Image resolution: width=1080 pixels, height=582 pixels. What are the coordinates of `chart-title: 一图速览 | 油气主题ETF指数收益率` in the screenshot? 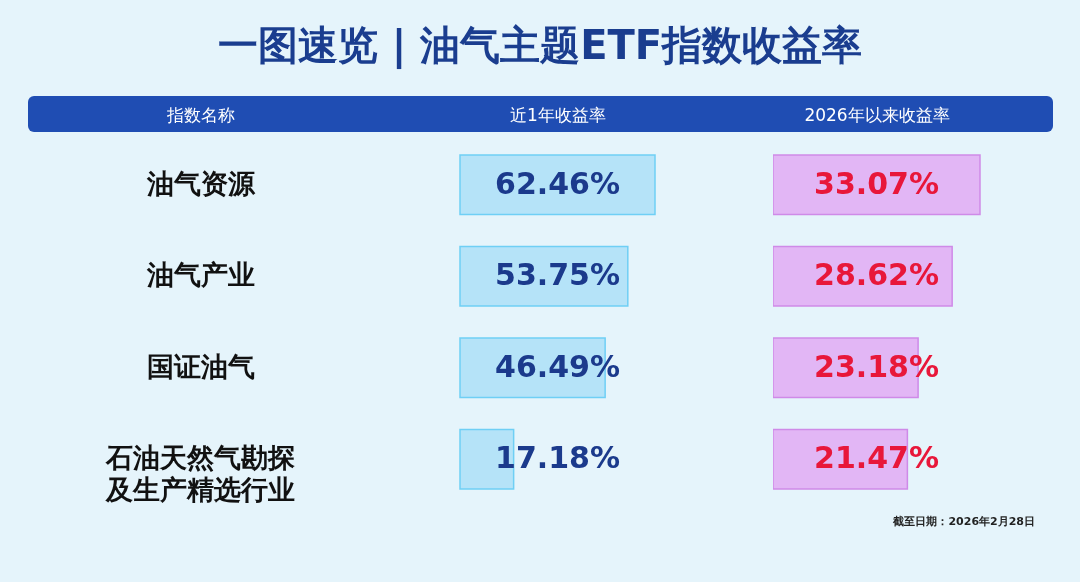 It's located at (540, 46).